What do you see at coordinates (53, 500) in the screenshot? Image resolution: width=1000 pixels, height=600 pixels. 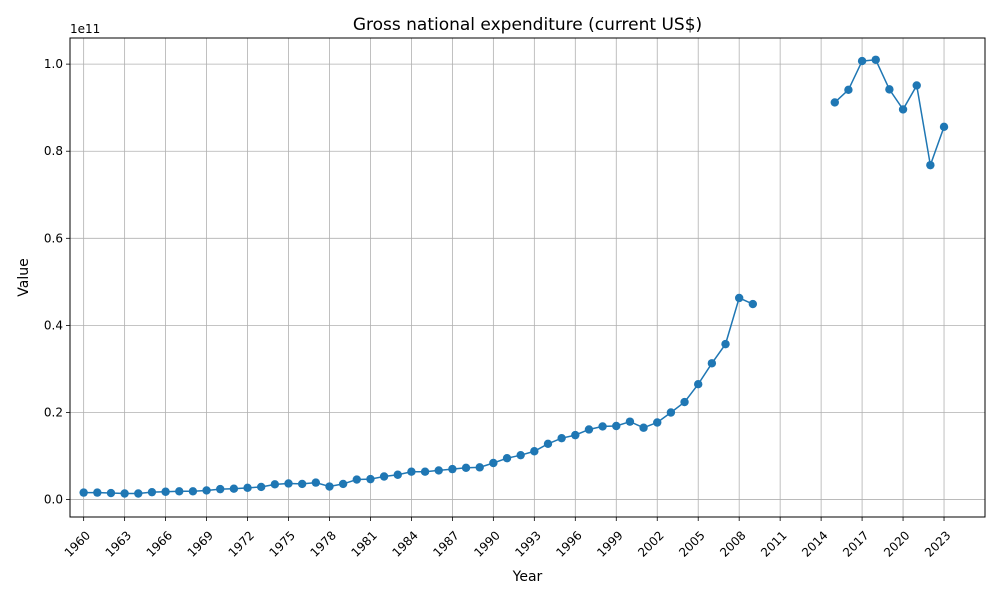 I see `y-tick-label: 0.0` at bounding box center [53, 500].